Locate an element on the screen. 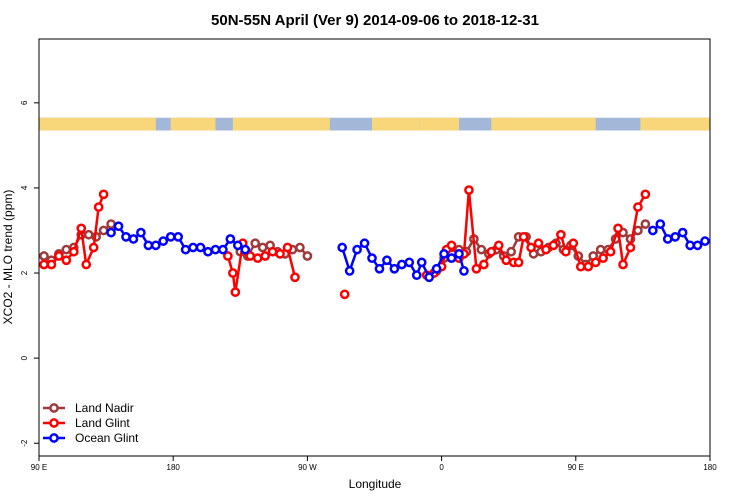  legend-label: Ocean Glint is located at coordinates (107, 438).